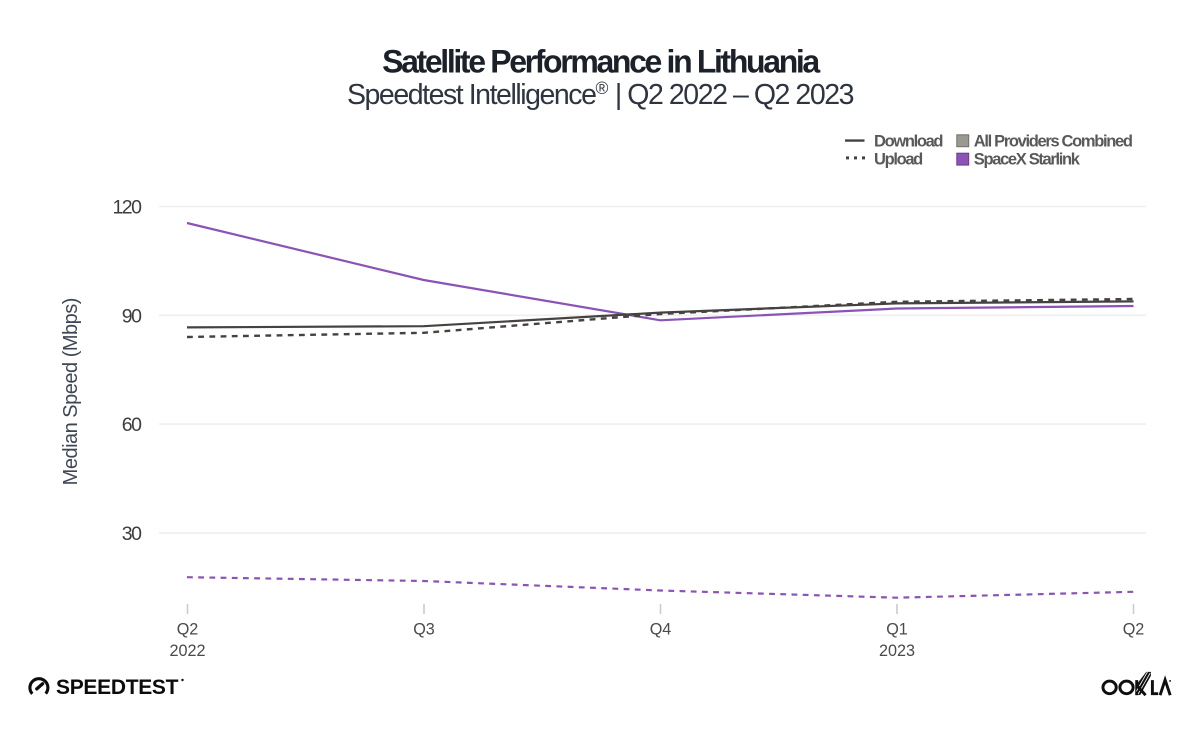 Image resolution: width=1201 pixels, height=731 pixels. I want to click on svg-text: 30, so click(132, 534).